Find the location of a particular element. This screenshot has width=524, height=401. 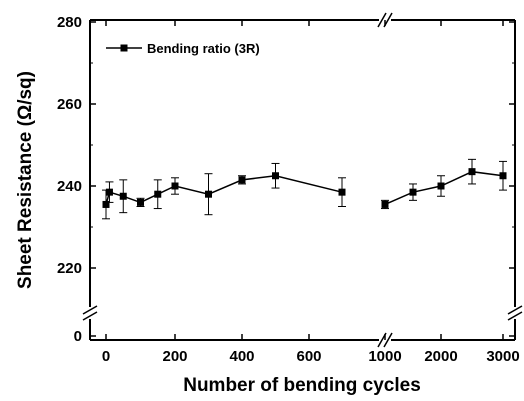

y-axis-title: Sheet Resistance (Ω/sq) is located at coordinates (25, 180).